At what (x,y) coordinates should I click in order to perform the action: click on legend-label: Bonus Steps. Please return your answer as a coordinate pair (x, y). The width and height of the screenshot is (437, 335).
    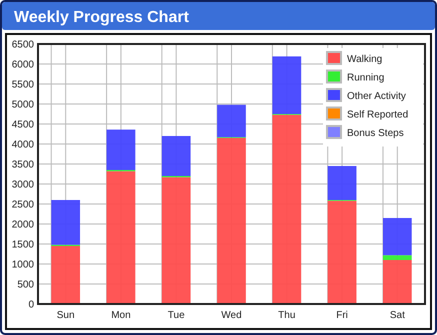
    Looking at the image, I should click on (375, 133).